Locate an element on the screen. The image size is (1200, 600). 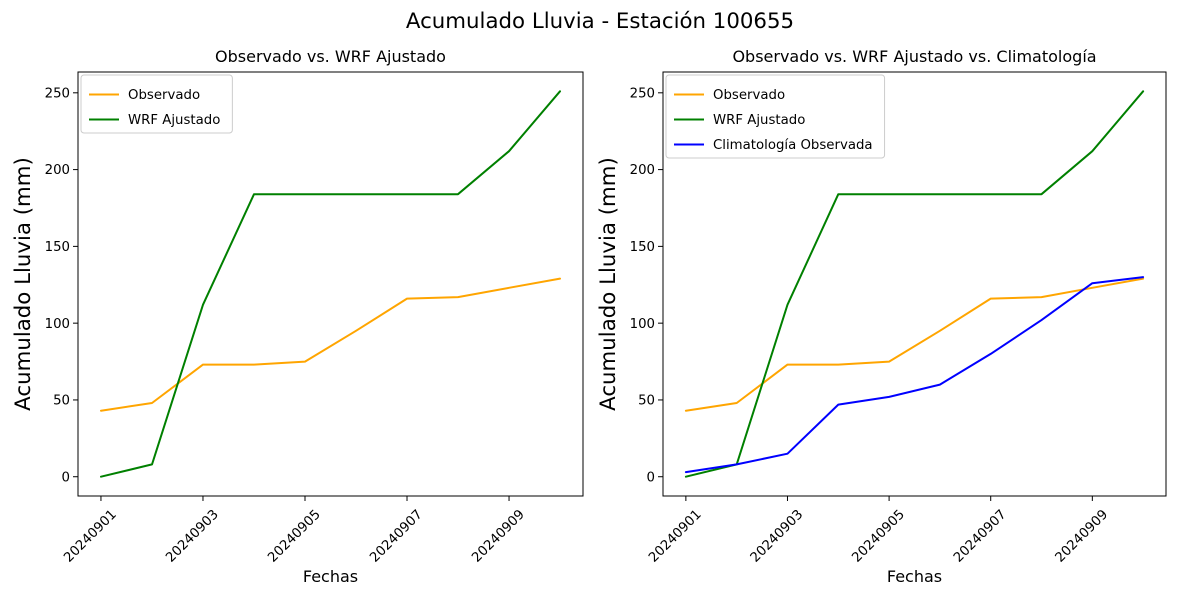
series-observado-line is located at coordinates (330, 344).